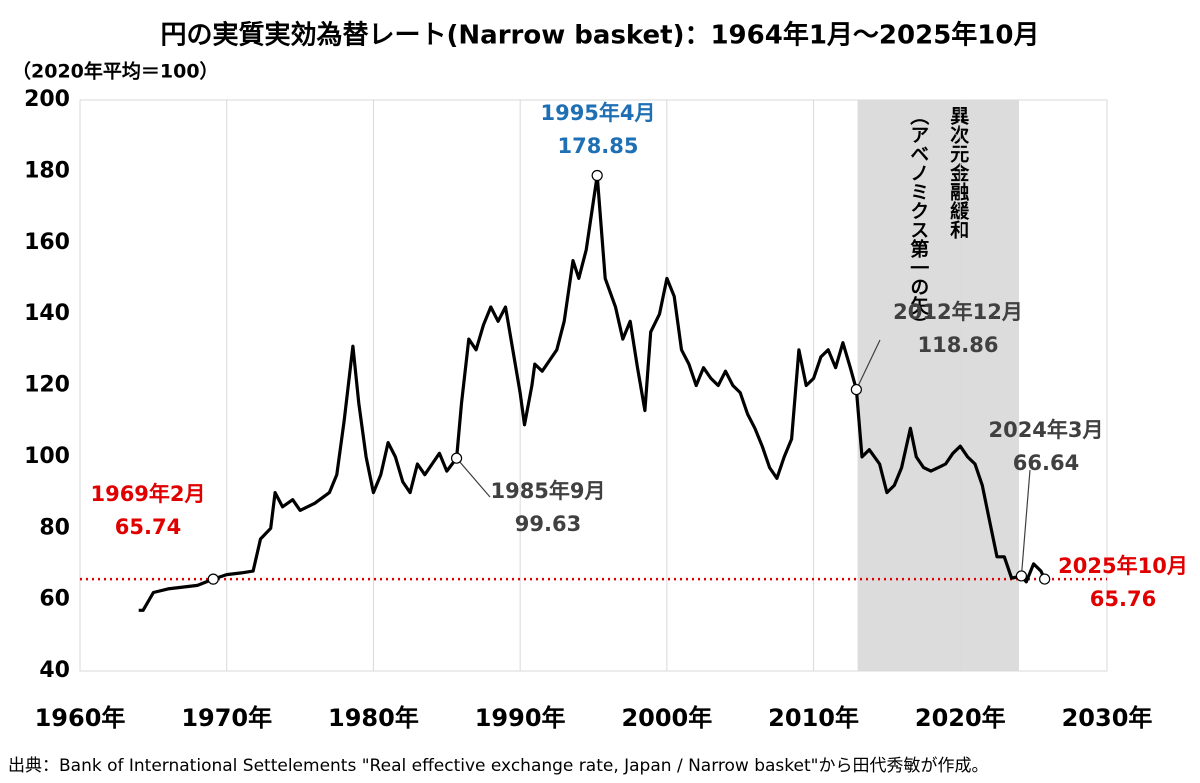 Image resolution: width=1200 pixels, height=783 pixels. I want to click on y-tick-label: 160, so click(47, 242).